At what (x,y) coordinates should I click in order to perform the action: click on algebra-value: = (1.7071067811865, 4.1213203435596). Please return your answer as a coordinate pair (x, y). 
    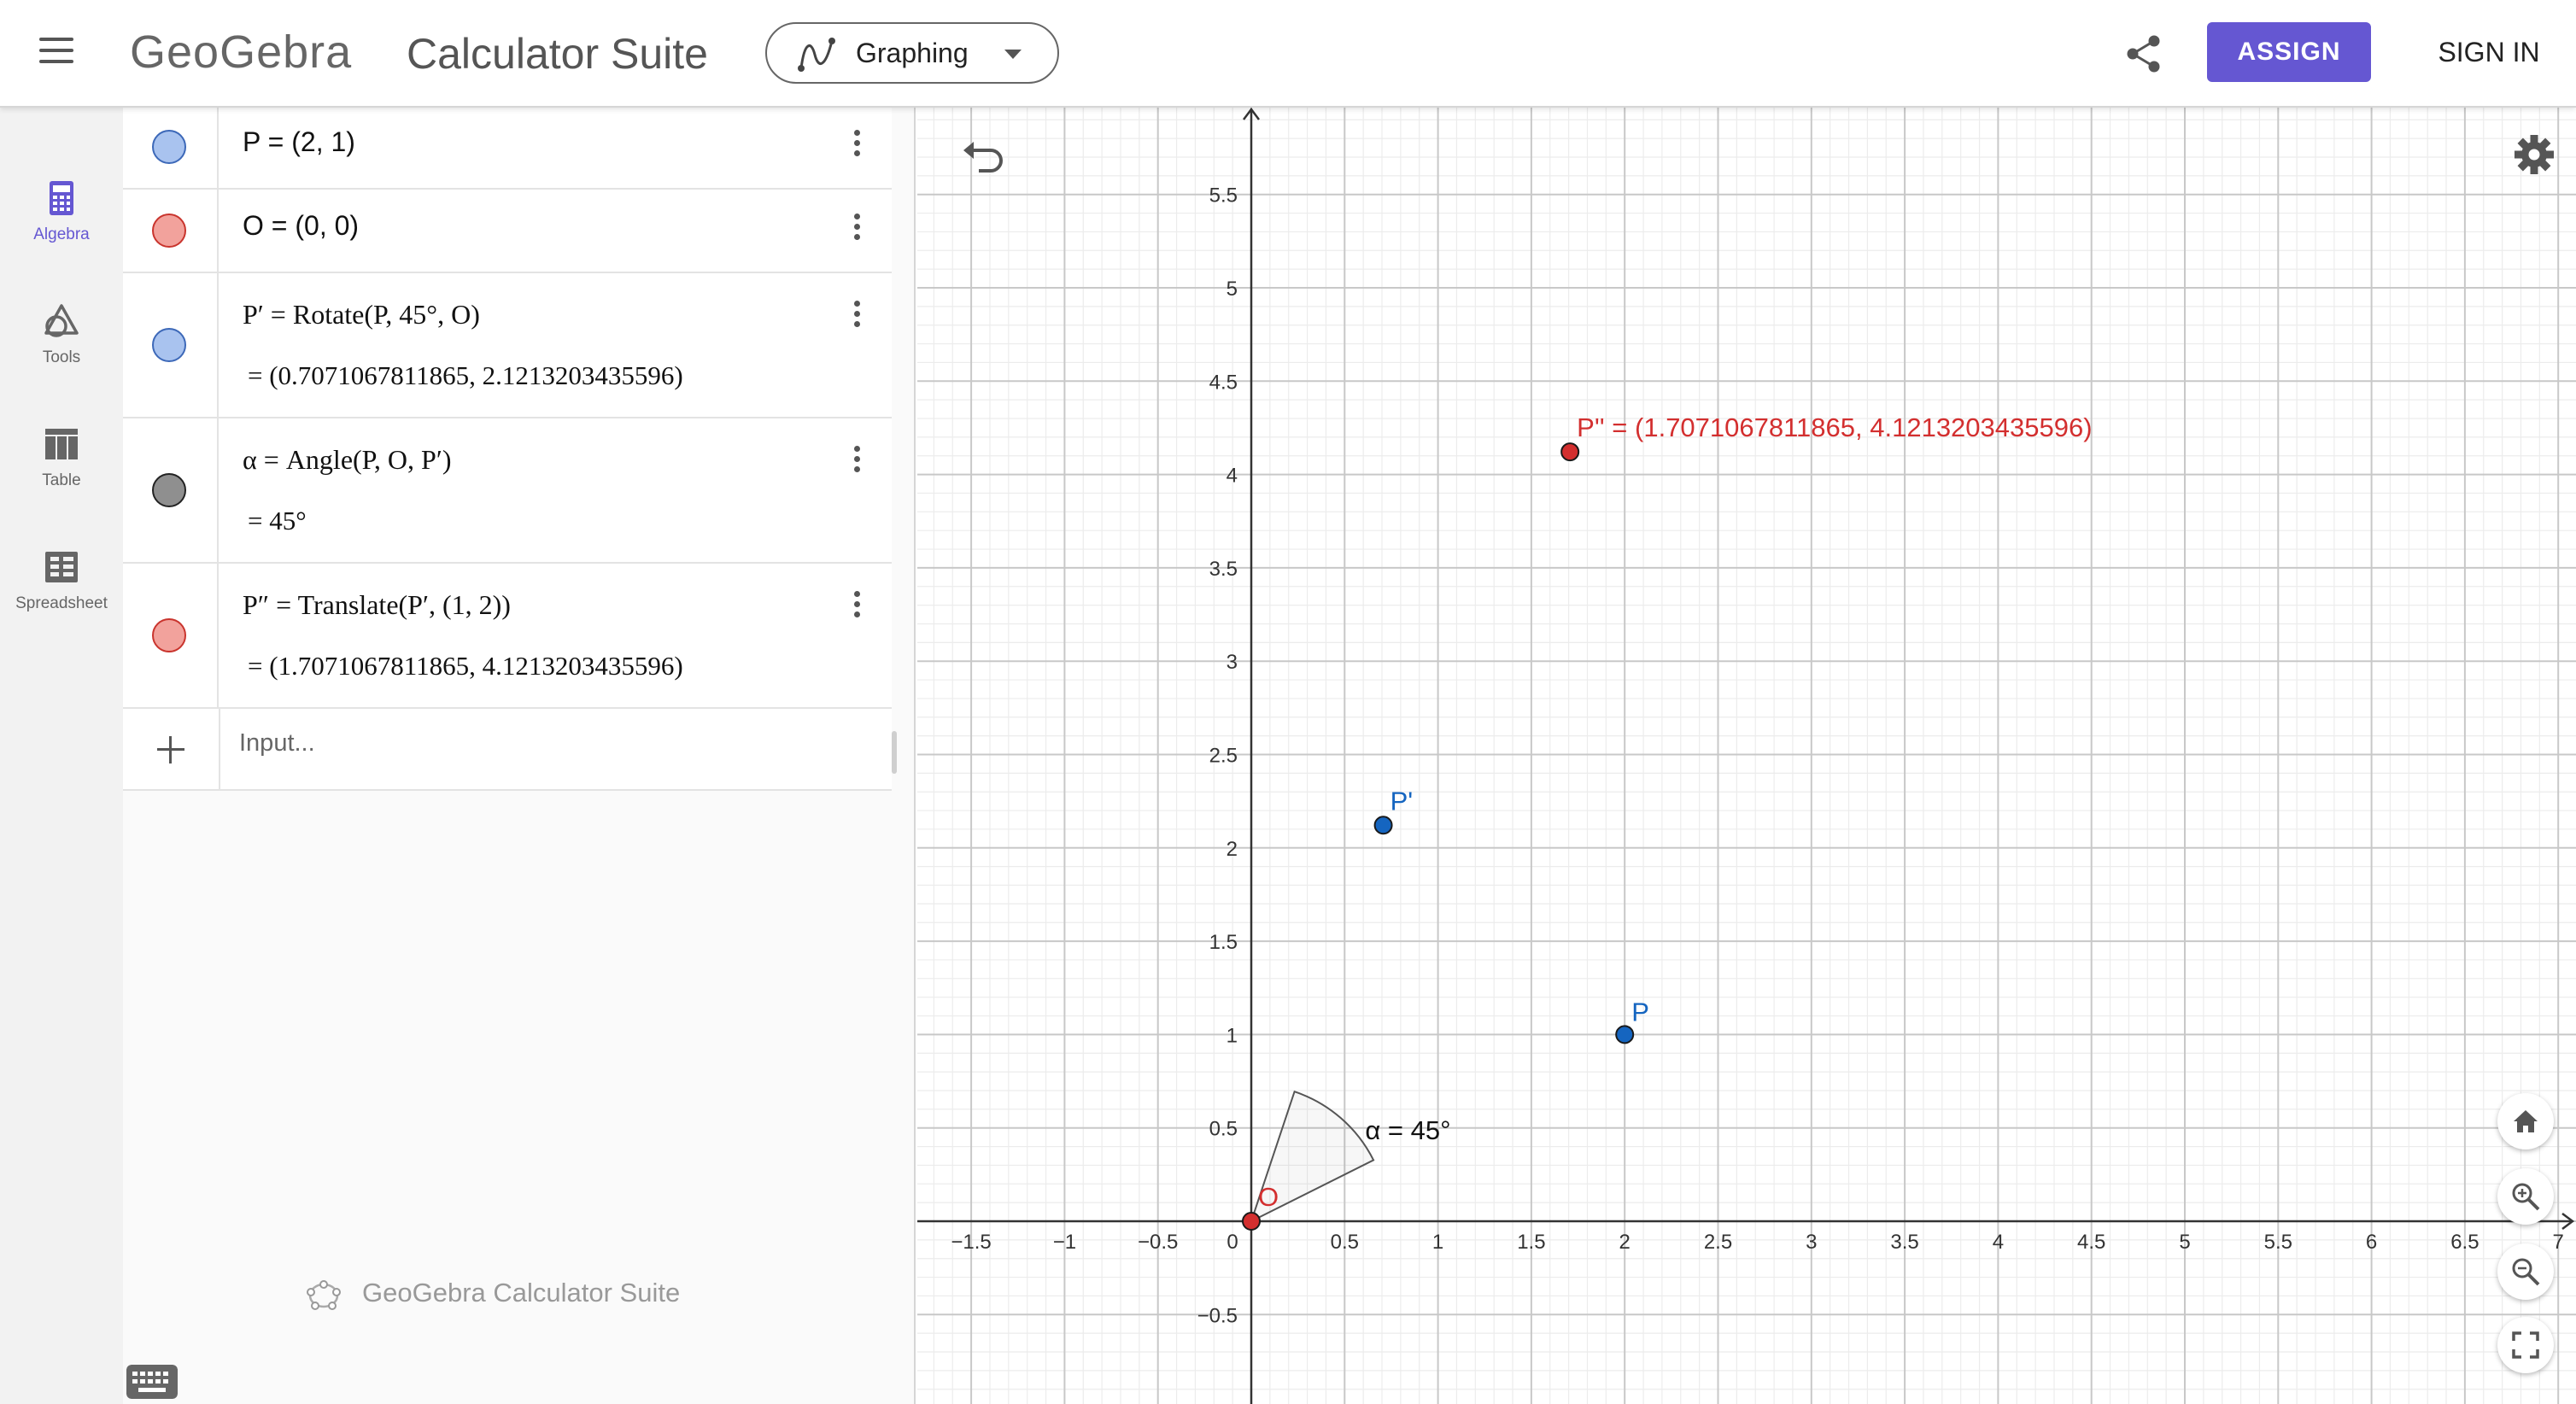
    Looking at the image, I should click on (465, 666).